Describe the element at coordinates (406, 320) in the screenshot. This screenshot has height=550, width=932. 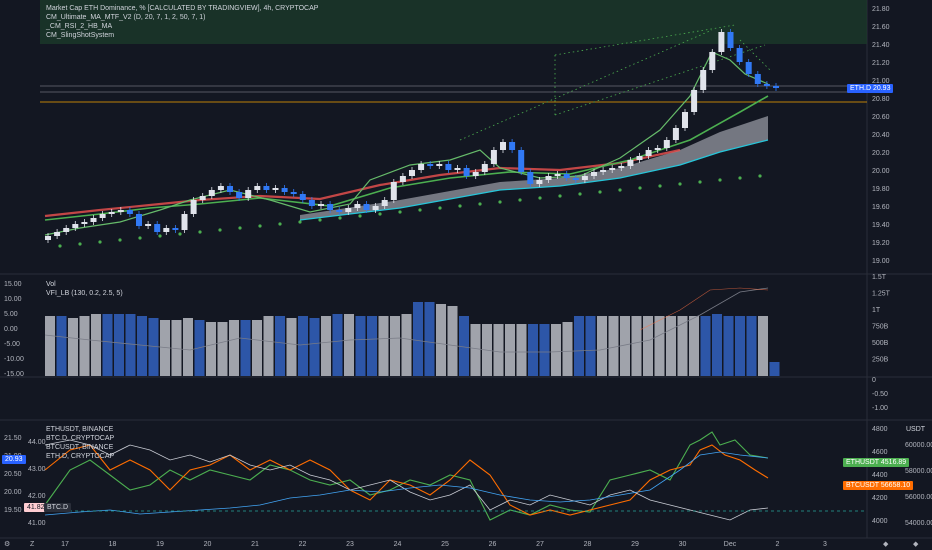
I see `vfi-line` at that location.